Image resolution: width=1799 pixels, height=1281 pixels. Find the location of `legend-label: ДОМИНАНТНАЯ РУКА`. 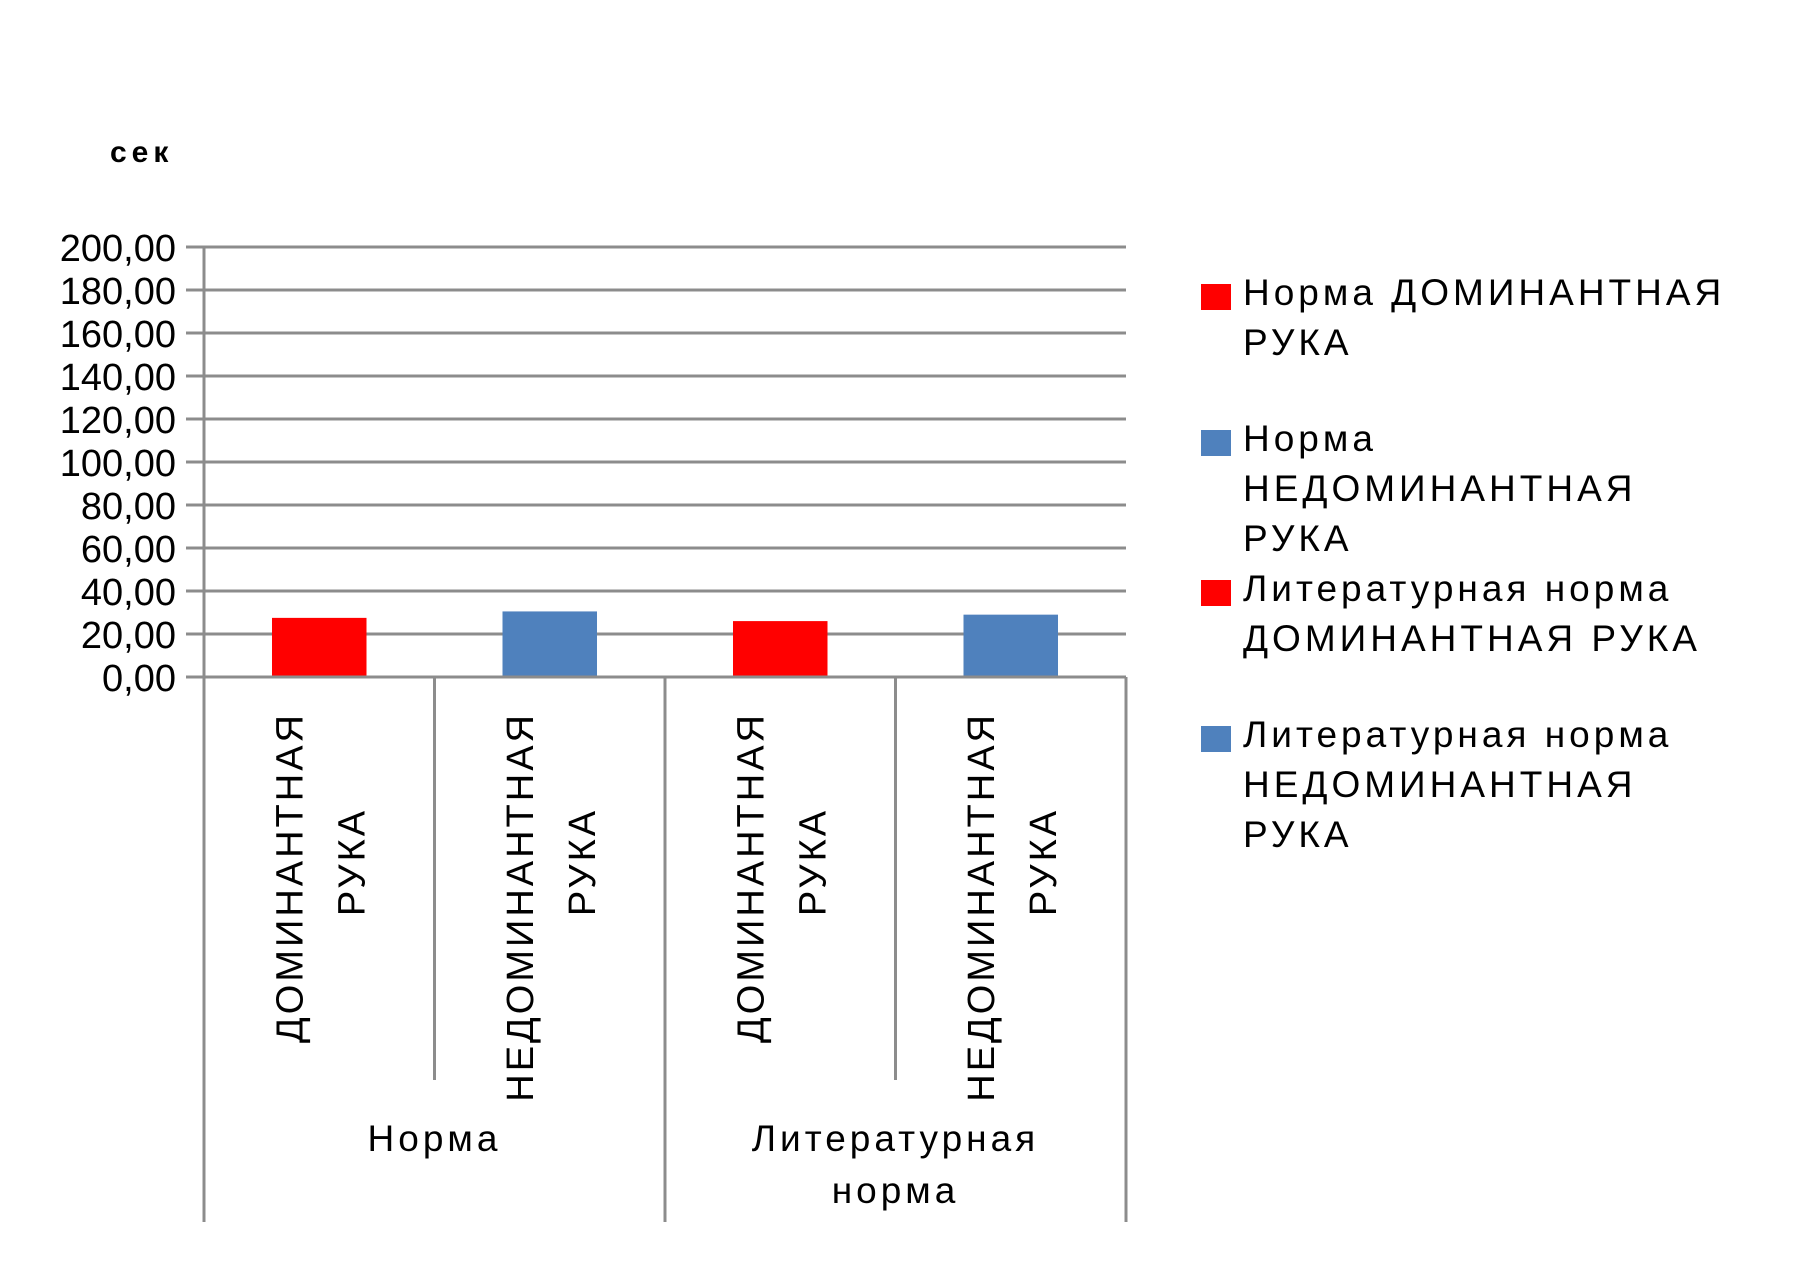

legend-label: ДОМИНАНТНАЯ РУКА is located at coordinates (1472, 638).